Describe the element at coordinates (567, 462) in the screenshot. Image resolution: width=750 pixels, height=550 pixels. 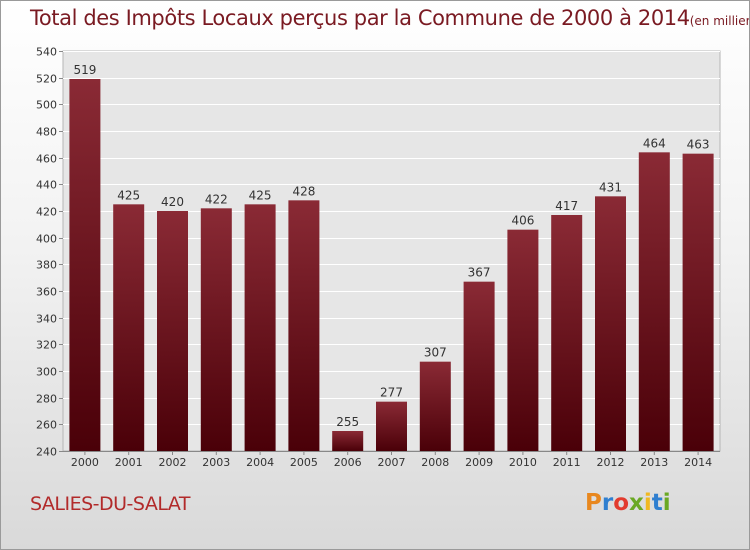
I see `x-tick-label: 2011` at that location.